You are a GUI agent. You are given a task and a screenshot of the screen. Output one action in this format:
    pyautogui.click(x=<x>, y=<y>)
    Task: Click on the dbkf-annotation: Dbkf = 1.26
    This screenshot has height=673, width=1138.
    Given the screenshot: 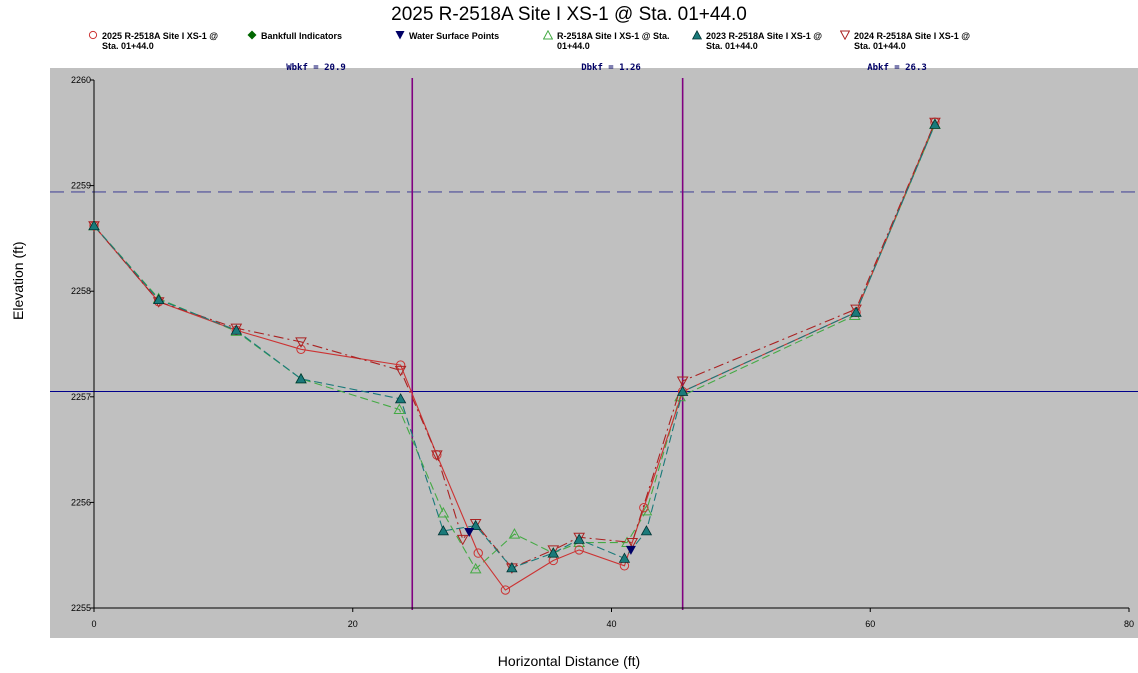 What is the action you would take?
    pyautogui.click(x=611, y=68)
    